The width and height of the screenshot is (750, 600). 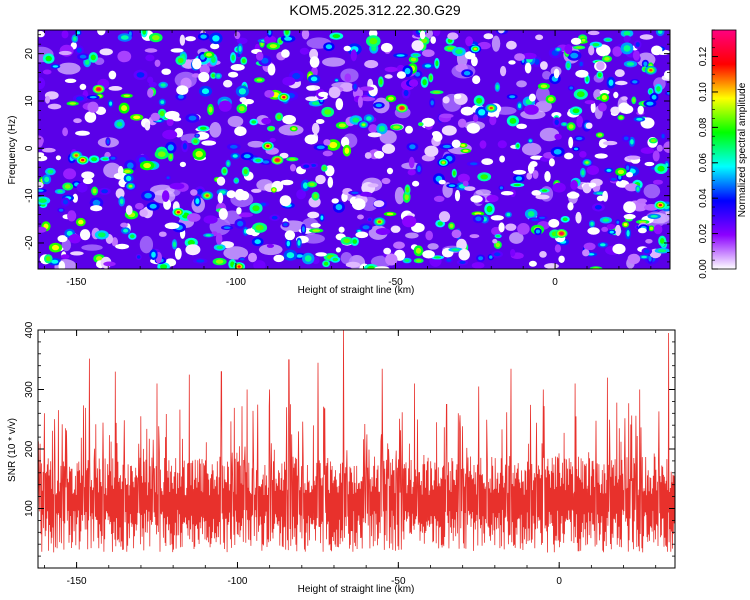 I want to click on spectrogram-hotspot, so click(x=284, y=97).